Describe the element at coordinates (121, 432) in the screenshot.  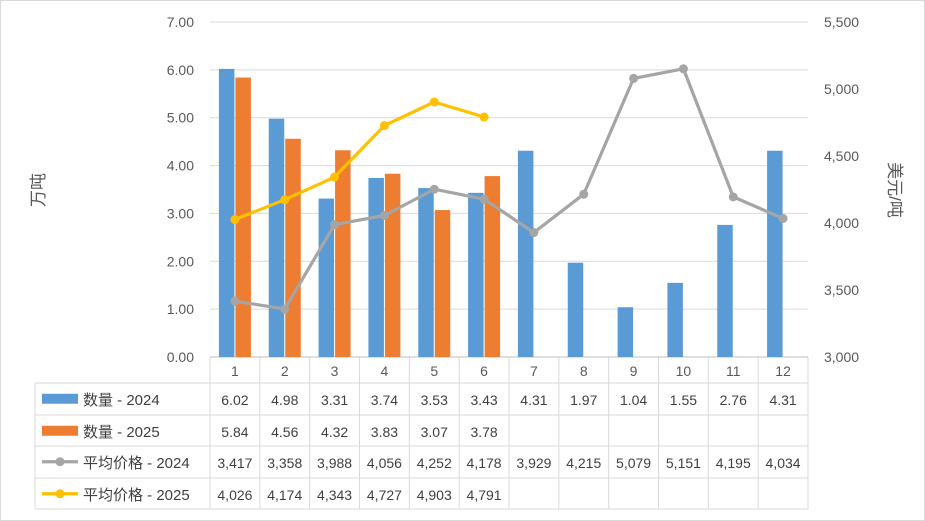
I see `legend-label: 数量 - 2025` at that location.